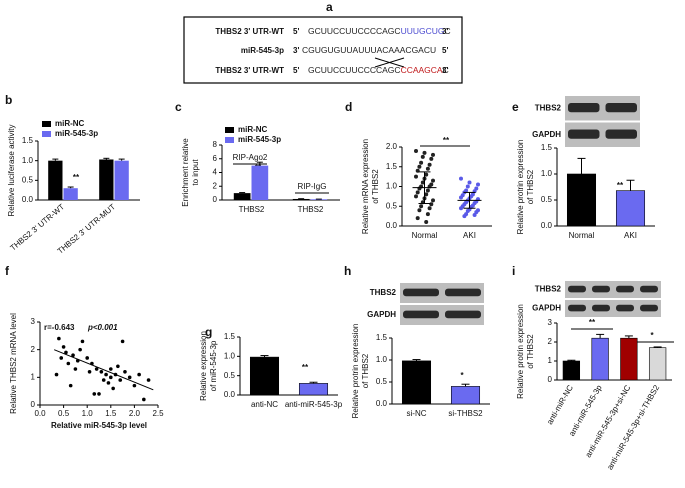 The height and width of the screenshot is (488, 685). I want to click on panel-label: b, so click(8, 100).